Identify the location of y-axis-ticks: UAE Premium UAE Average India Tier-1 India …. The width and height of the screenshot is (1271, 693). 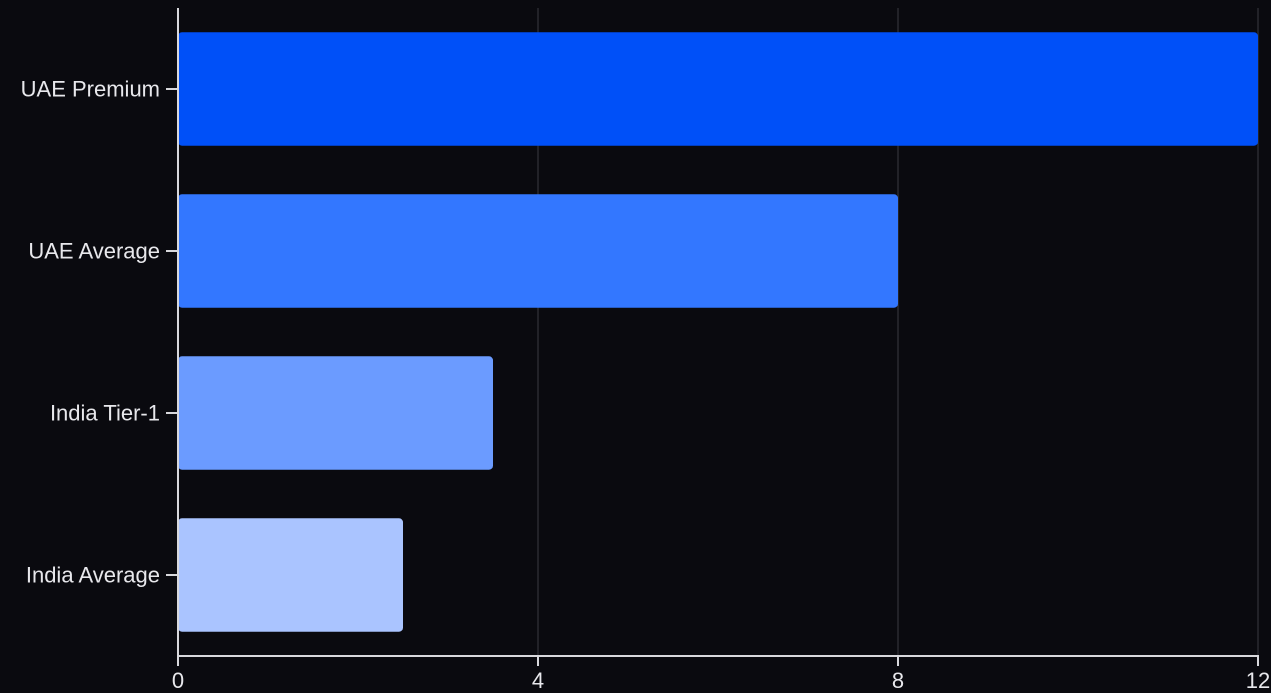
(99, 332).